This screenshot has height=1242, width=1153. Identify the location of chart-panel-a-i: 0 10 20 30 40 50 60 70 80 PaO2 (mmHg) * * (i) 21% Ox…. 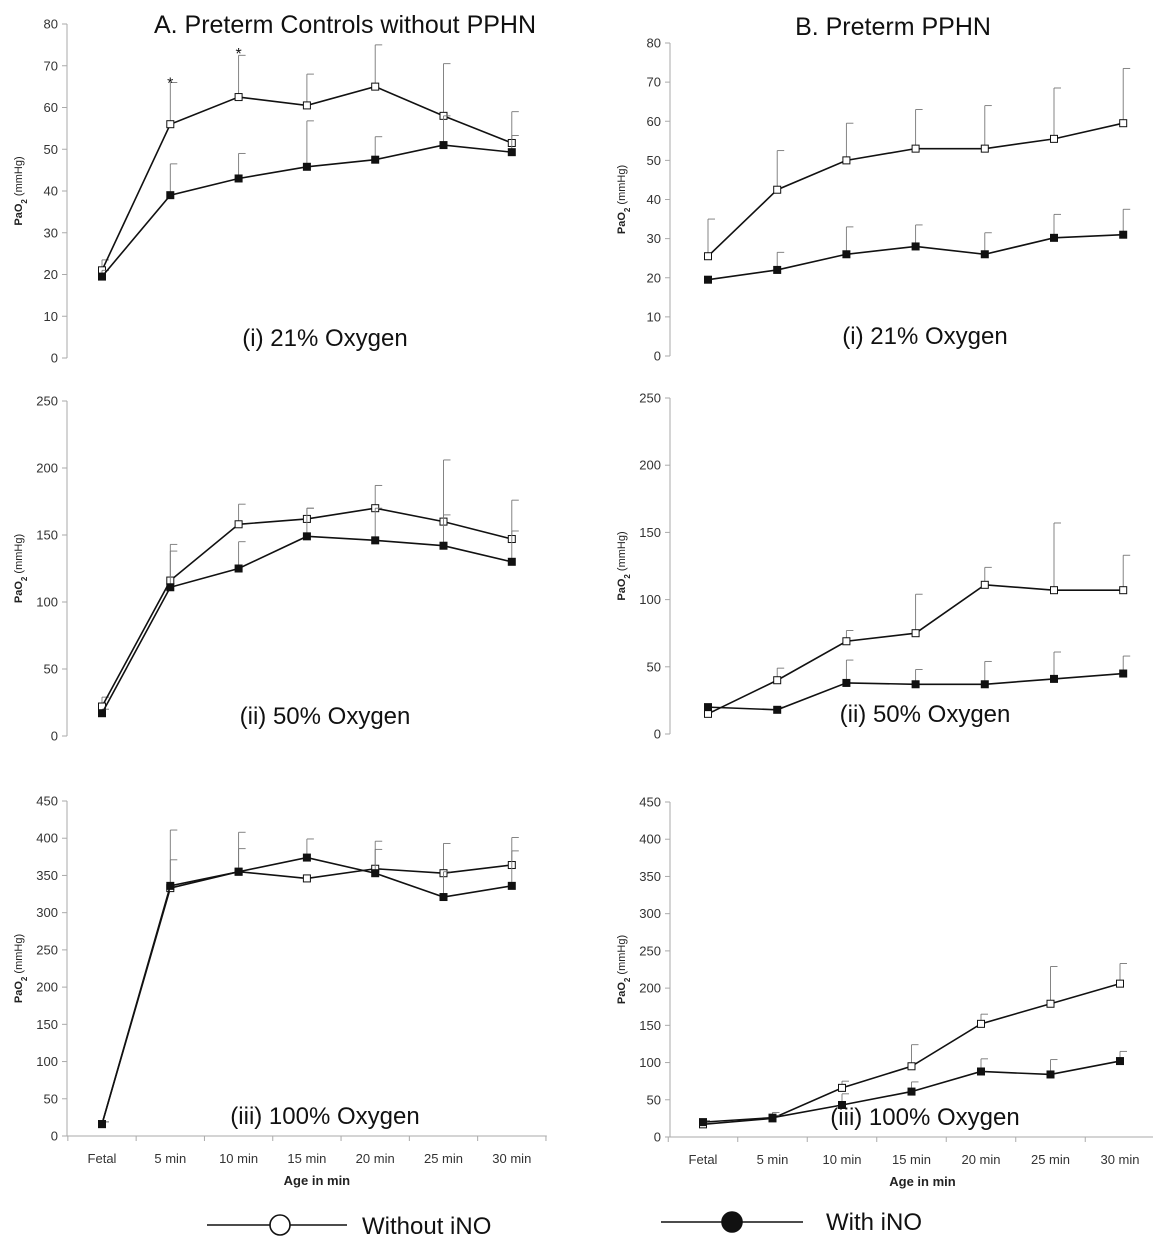
(266, 191).